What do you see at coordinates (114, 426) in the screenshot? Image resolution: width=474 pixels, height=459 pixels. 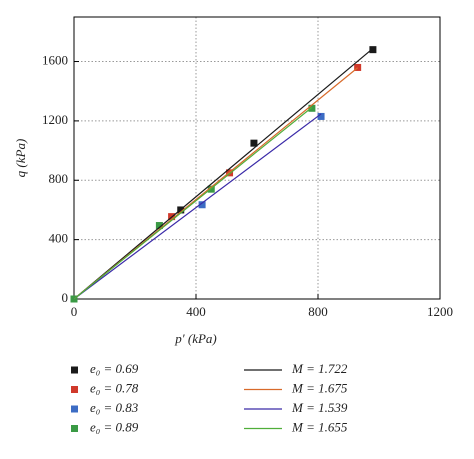 I see `legend-label: e₀ = 0.89` at bounding box center [114, 426].